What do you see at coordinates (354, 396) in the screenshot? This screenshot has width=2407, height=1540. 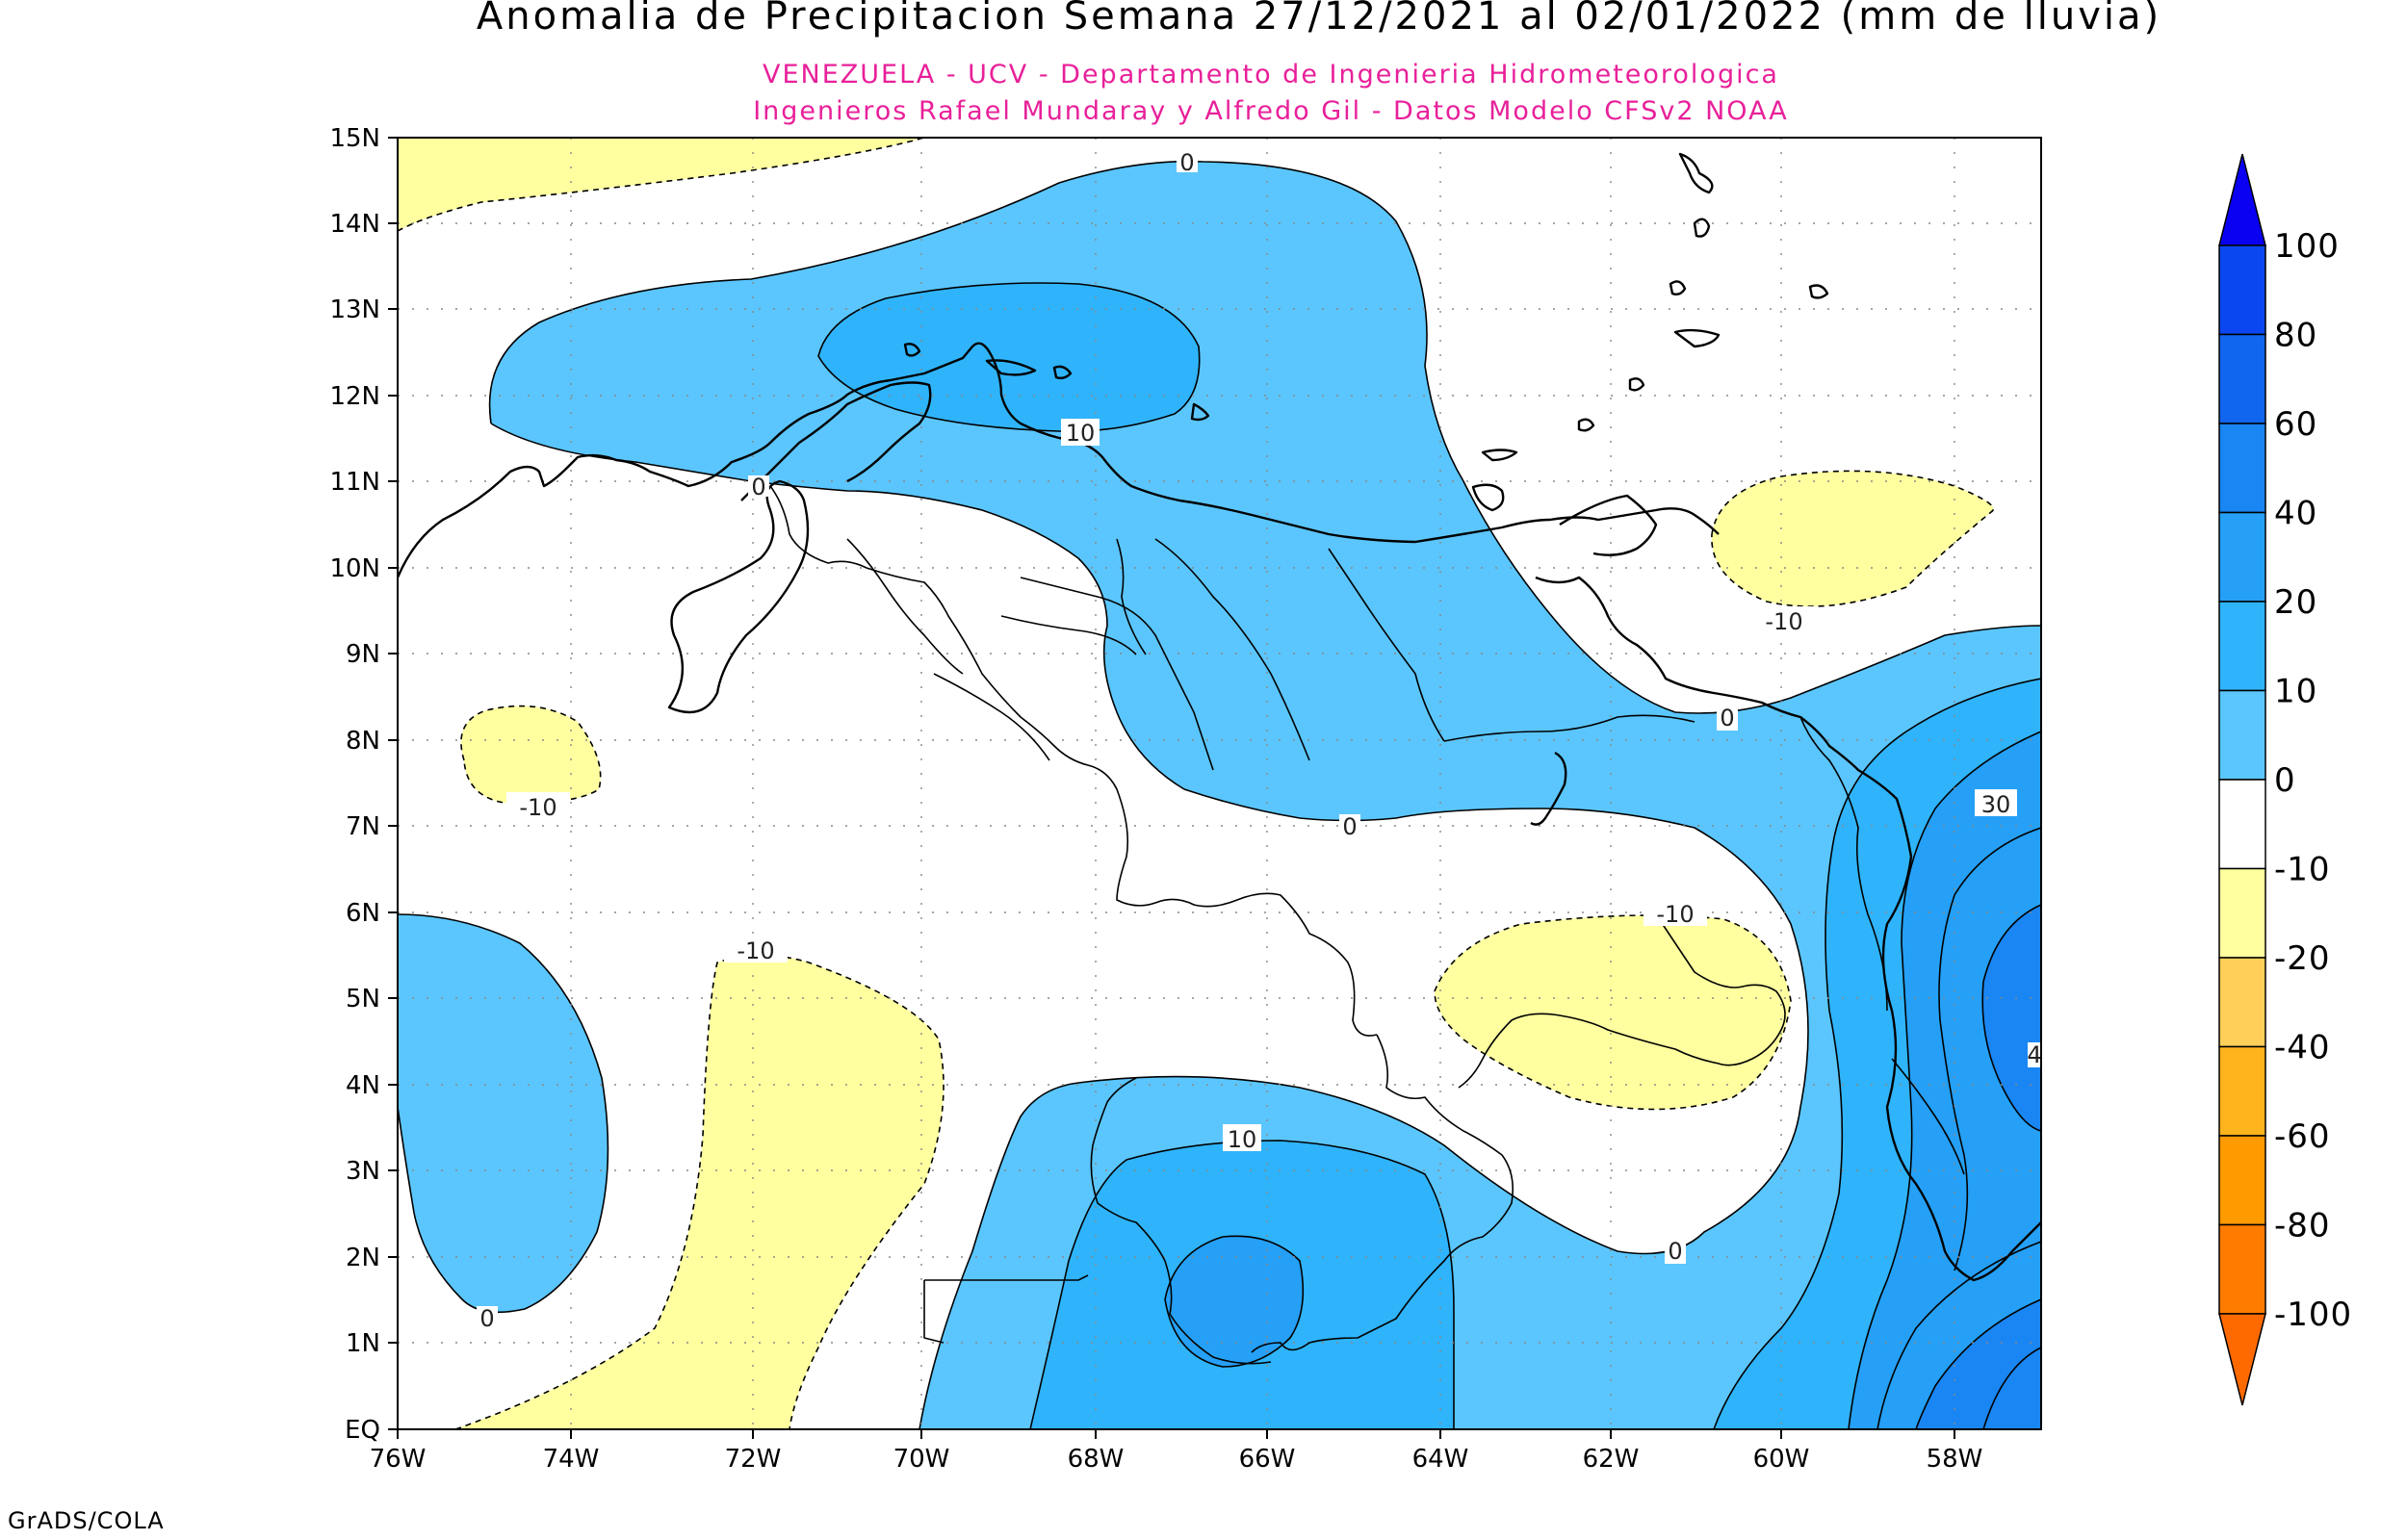 I see `lat-tick-label: 12N` at bounding box center [354, 396].